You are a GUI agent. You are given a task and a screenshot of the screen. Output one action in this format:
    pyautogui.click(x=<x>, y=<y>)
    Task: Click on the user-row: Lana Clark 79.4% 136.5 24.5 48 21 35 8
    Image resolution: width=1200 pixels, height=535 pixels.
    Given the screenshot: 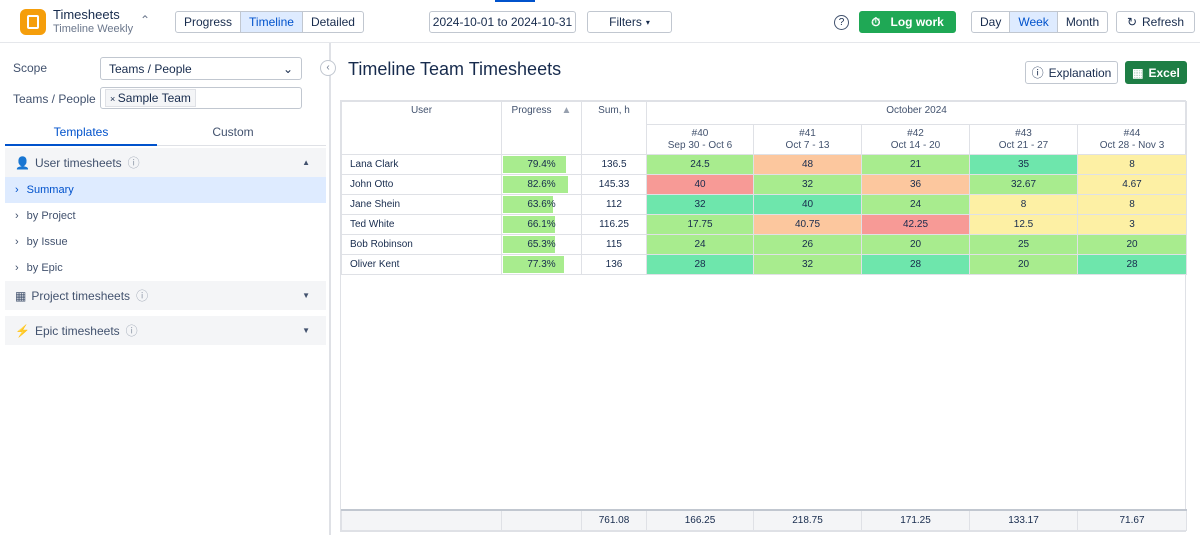 What is the action you would take?
    pyautogui.click(x=764, y=164)
    